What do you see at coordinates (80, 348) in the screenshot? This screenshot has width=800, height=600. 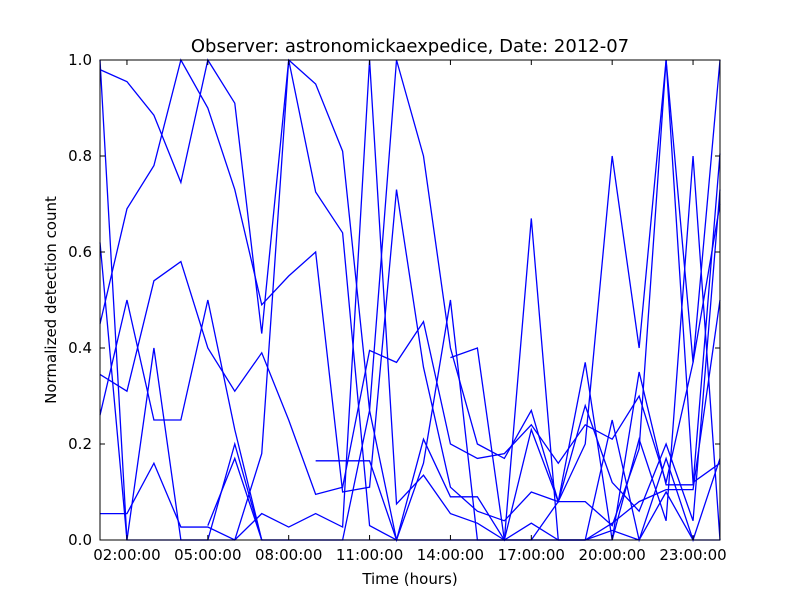 I see `y-tick-label: 0.4` at bounding box center [80, 348].